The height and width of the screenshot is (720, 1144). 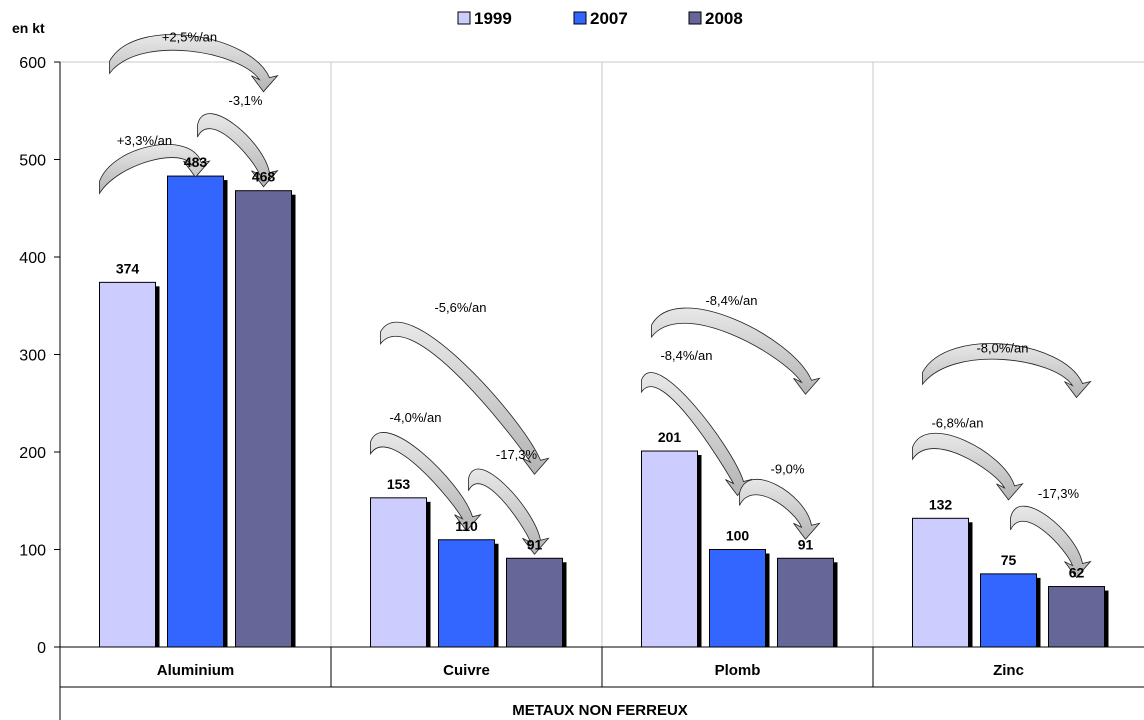 What do you see at coordinates (32, 356) in the screenshot?
I see `y-tick-label: 300` at bounding box center [32, 356].